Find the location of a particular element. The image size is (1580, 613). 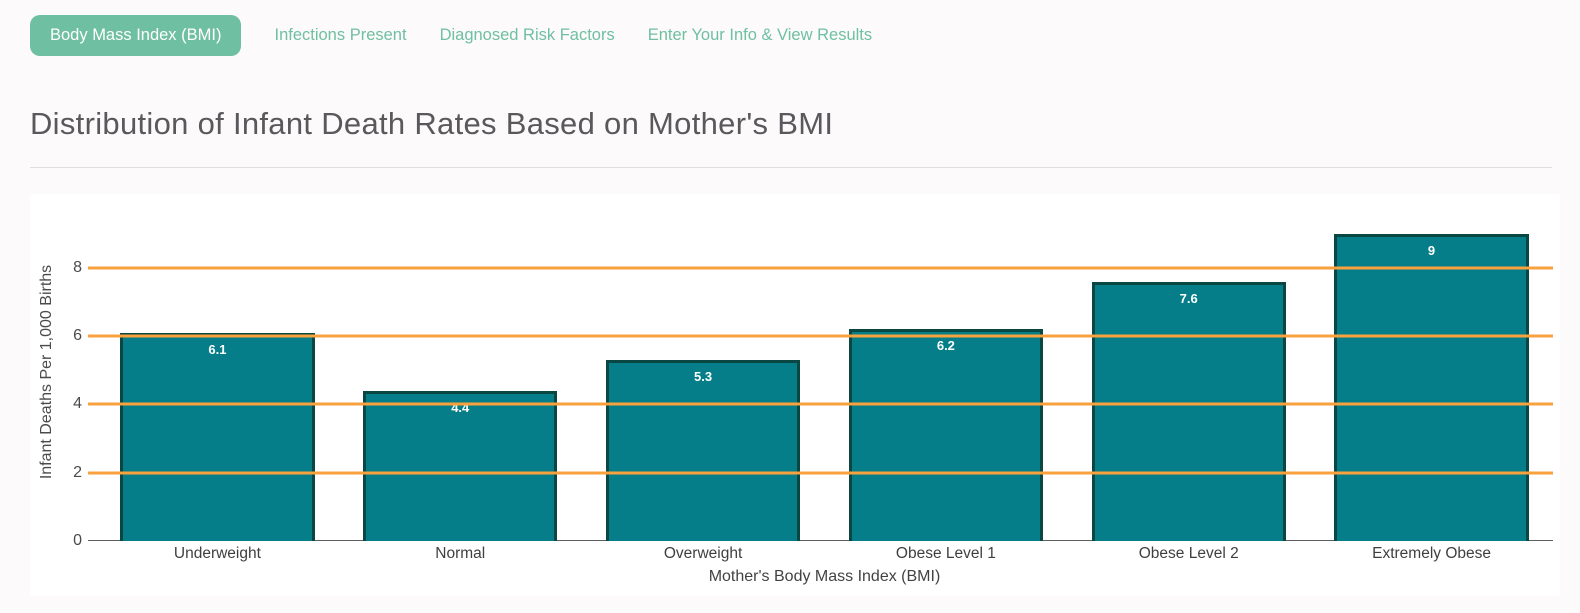

bar-slot-overweight: 5.3 is located at coordinates (703, 372).